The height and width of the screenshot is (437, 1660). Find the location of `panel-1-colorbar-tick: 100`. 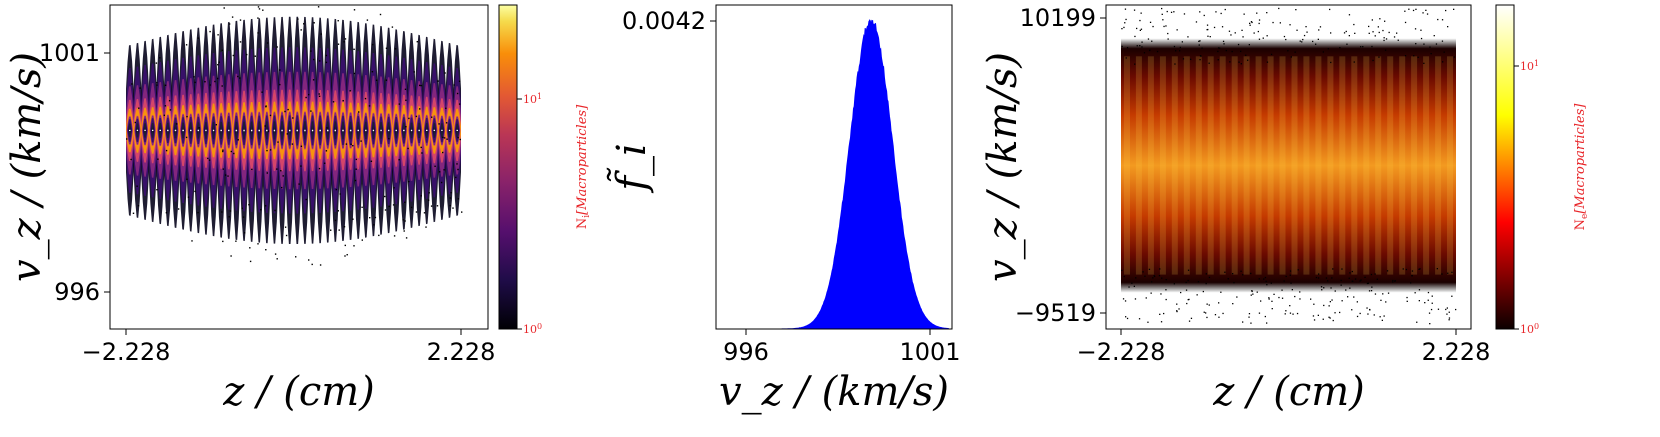

panel-1-colorbar-tick: 100 is located at coordinates (532, 329).